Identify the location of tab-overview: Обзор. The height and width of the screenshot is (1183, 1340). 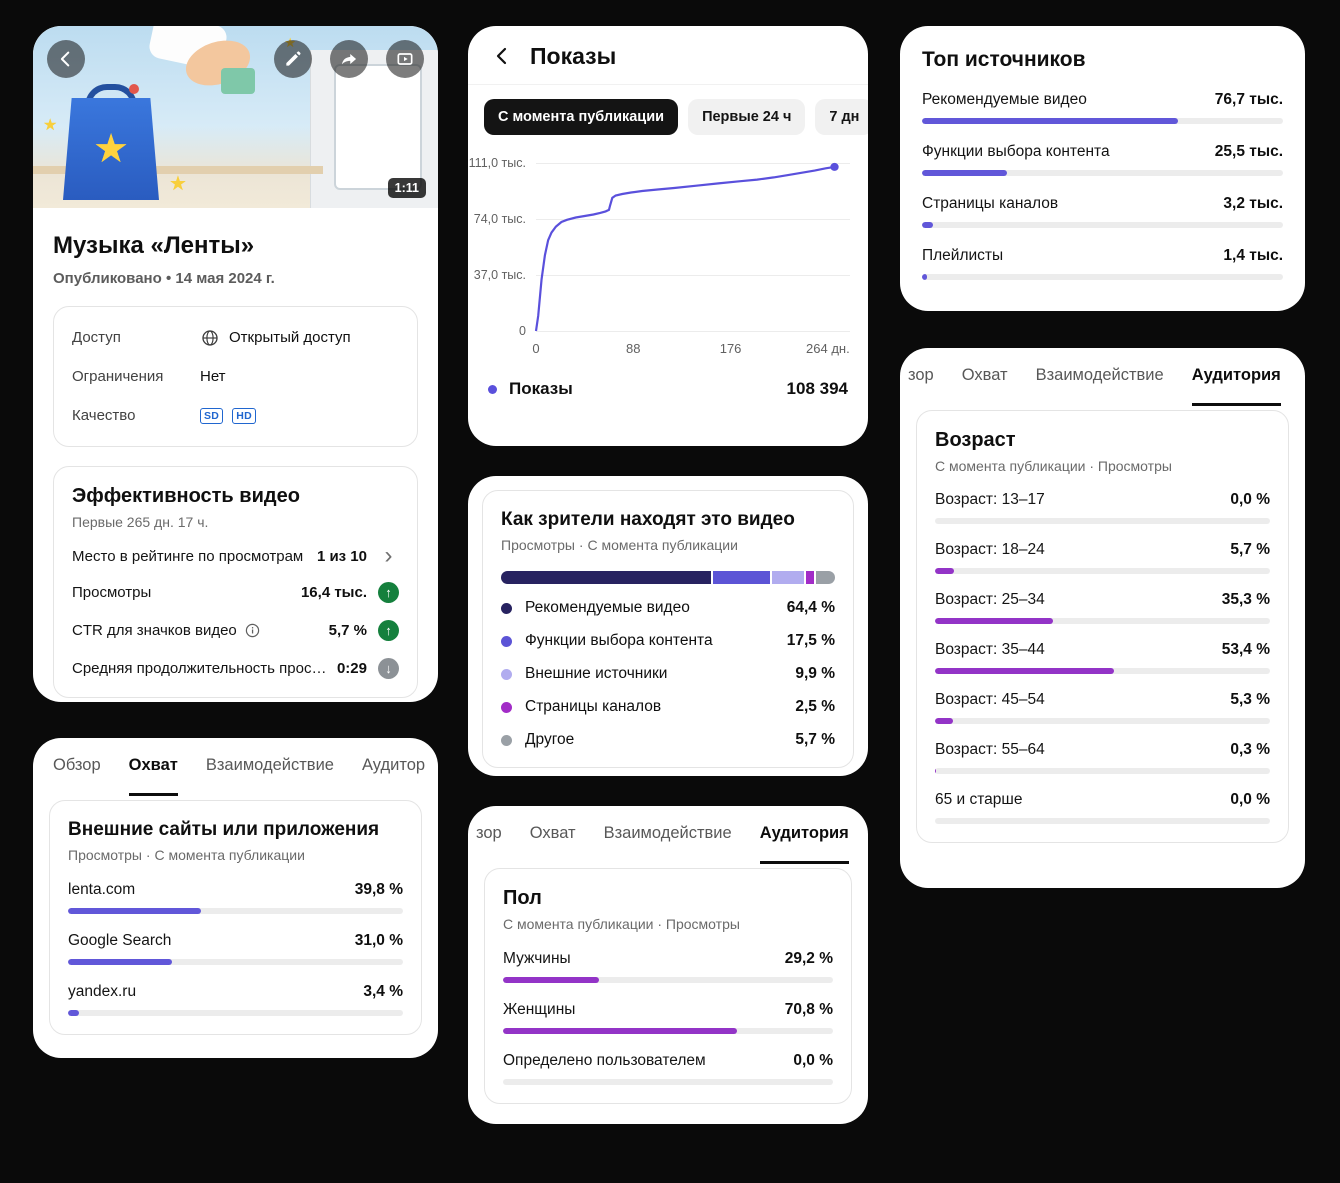
(77, 765).